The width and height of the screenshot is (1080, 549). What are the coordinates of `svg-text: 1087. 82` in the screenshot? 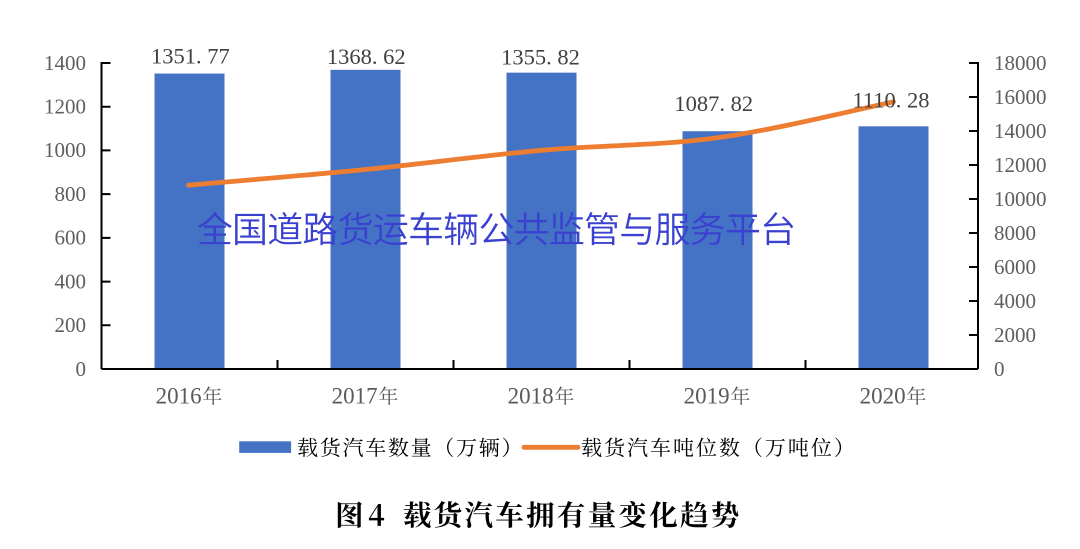 It's located at (713, 103).